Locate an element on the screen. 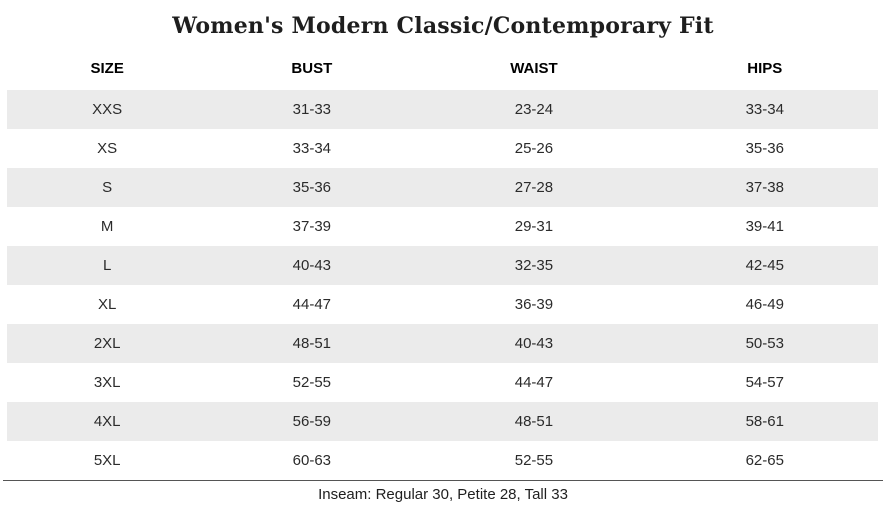 The width and height of the screenshot is (886, 507). hips-cell: 37-38 is located at coordinates (764, 187).